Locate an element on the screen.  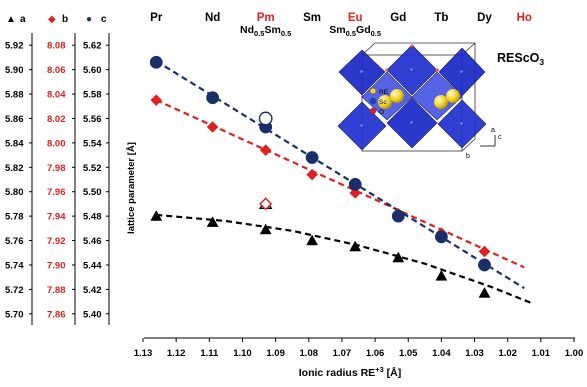
inset-label-main: REScO is located at coordinates (518, 58).